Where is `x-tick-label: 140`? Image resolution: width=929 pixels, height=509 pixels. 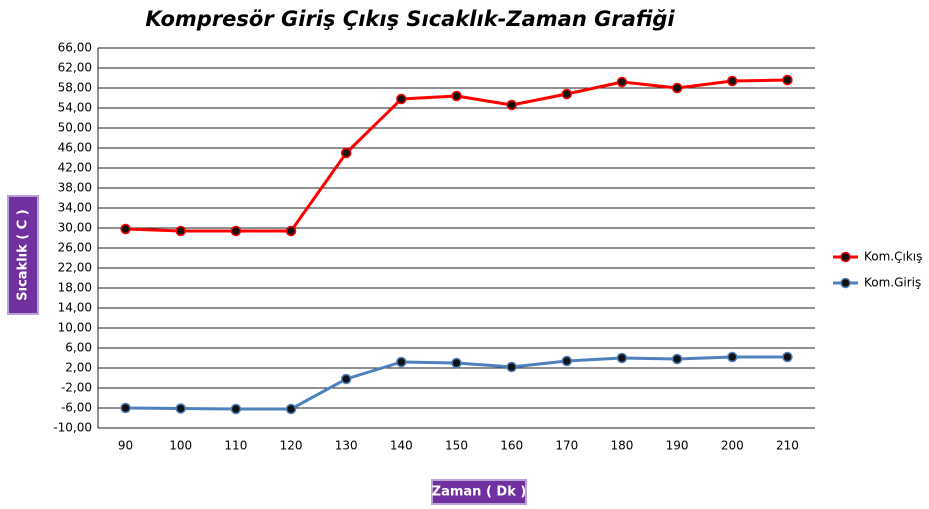 x-tick-label: 140 is located at coordinates (401, 446).